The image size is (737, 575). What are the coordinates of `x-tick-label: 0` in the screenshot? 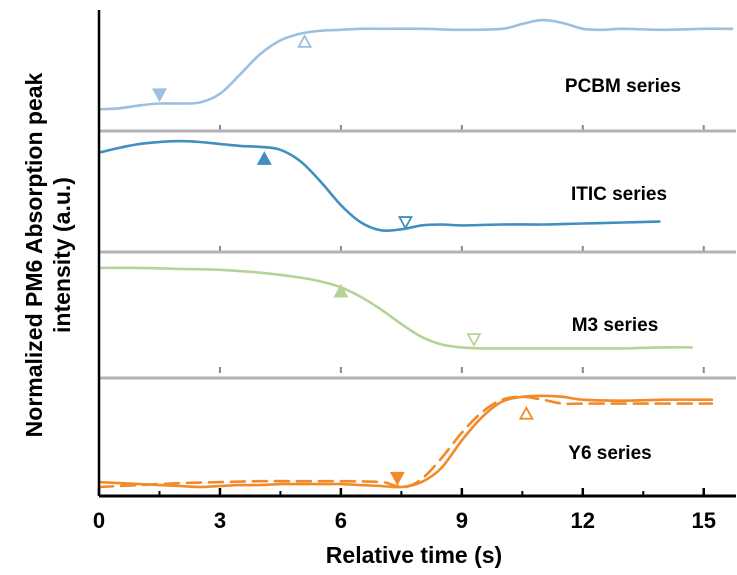 It's located at (99, 520).